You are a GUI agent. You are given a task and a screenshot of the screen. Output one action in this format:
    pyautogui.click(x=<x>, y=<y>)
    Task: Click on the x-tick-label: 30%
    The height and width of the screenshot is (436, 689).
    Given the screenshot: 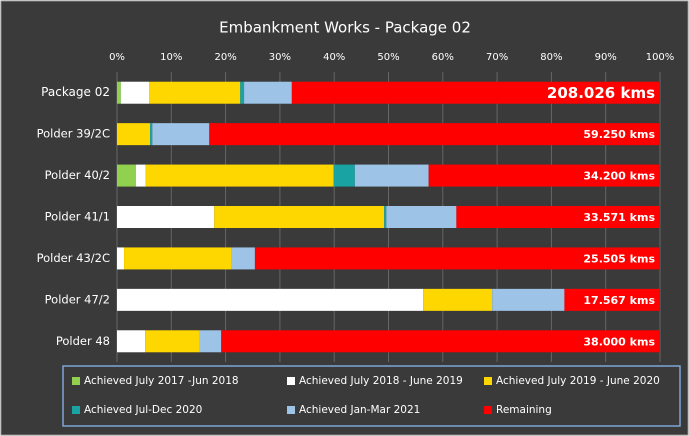 What is the action you would take?
    pyautogui.click(x=280, y=57)
    